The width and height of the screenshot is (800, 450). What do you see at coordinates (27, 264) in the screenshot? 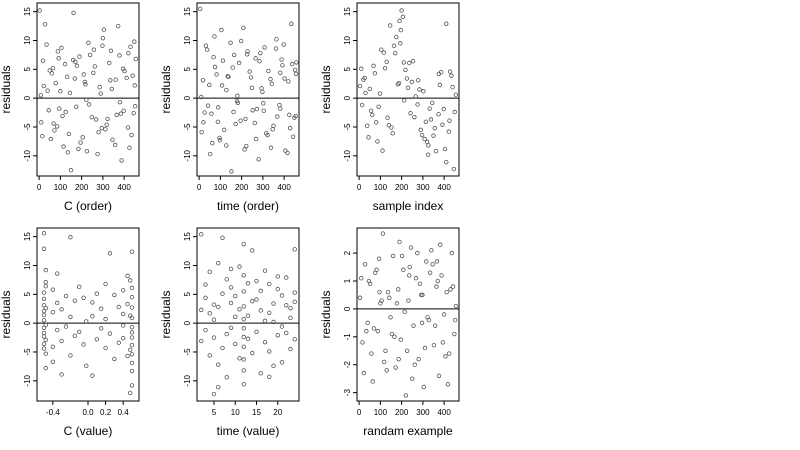
I see `y-tick-label: 10` at bounding box center [27, 264].